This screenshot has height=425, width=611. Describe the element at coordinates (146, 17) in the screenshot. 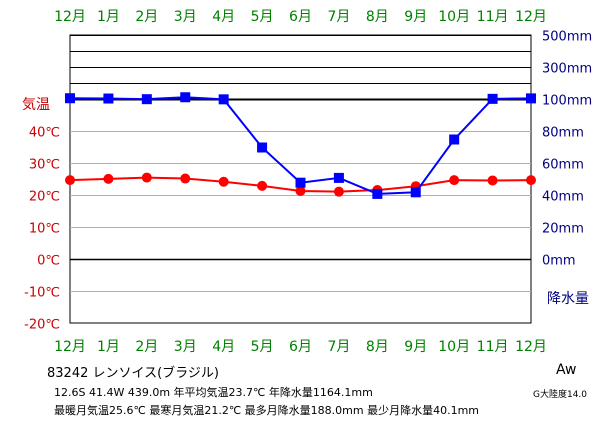

I see `month-label-top: 2月` at that location.